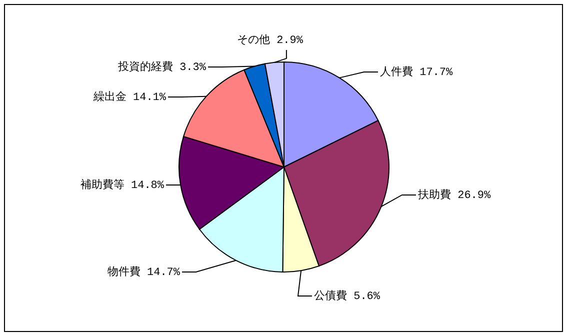  Describe the element at coordinates (161, 67) in the screenshot. I see `slice-label: 投資的経費 3.3%` at that location.